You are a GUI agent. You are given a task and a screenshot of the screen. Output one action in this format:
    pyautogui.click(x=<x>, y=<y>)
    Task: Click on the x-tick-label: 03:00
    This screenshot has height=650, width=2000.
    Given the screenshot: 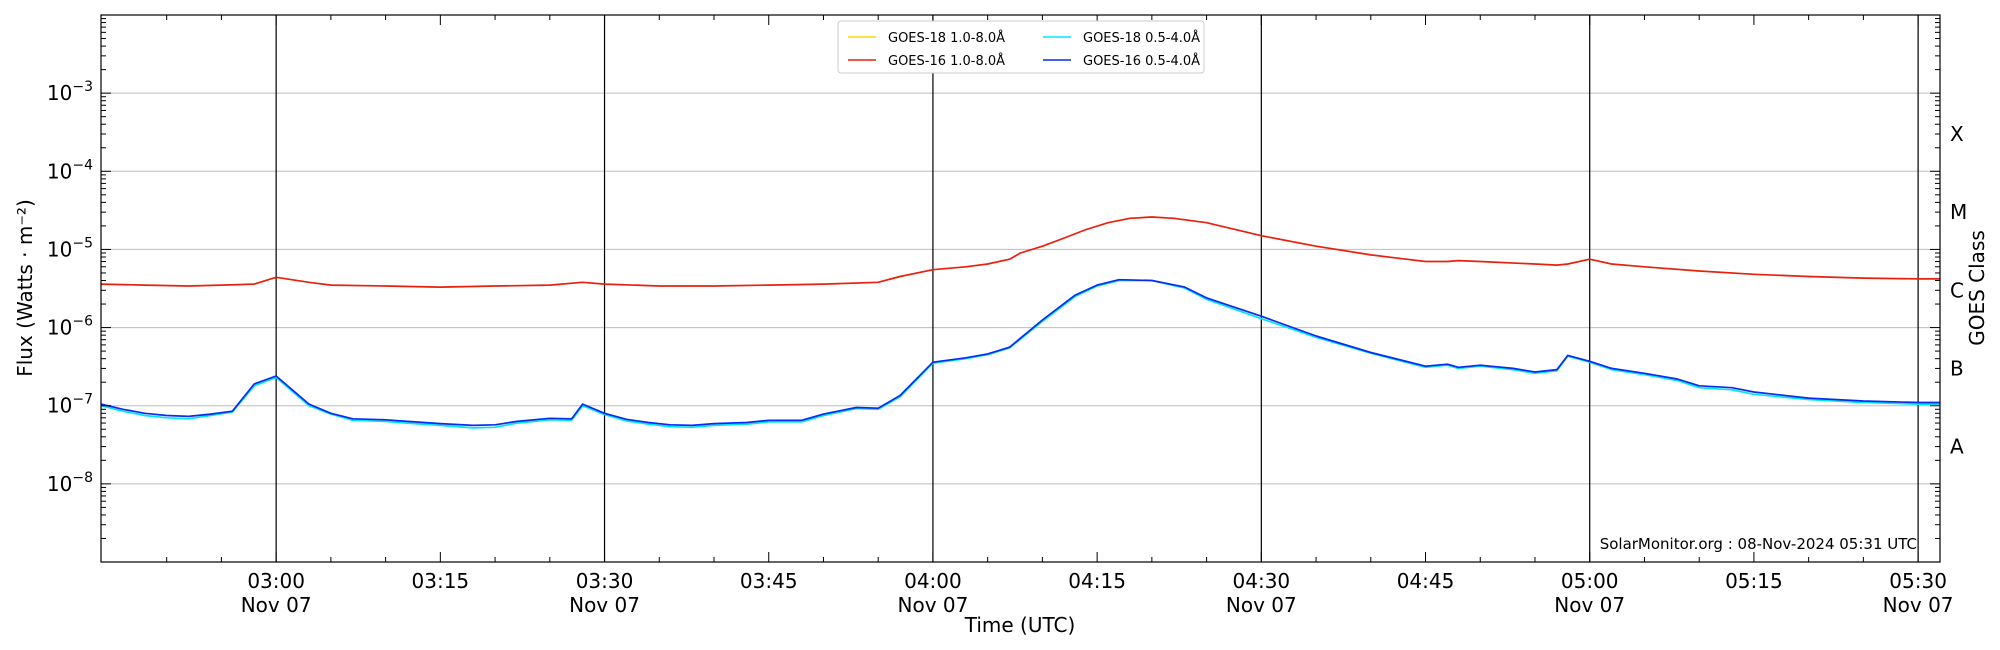 What is the action you would take?
    pyautogui.click(x=276, y=581)
    